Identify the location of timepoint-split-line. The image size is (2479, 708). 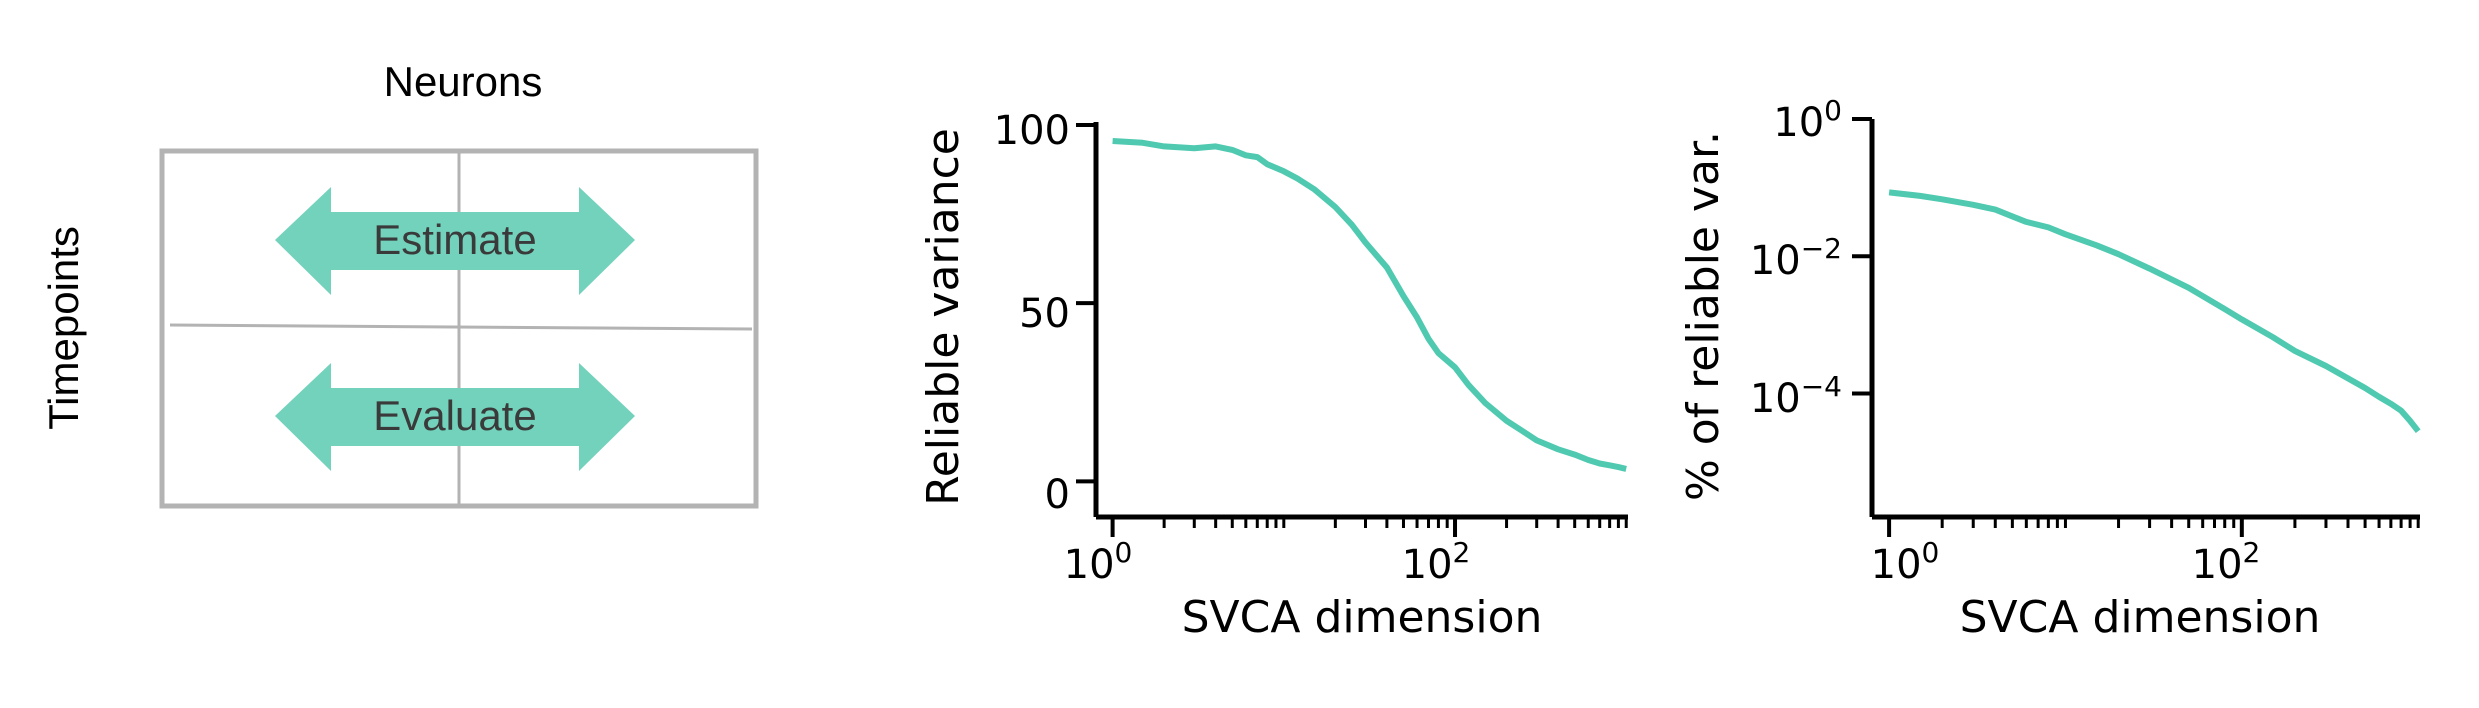
(461, 327).